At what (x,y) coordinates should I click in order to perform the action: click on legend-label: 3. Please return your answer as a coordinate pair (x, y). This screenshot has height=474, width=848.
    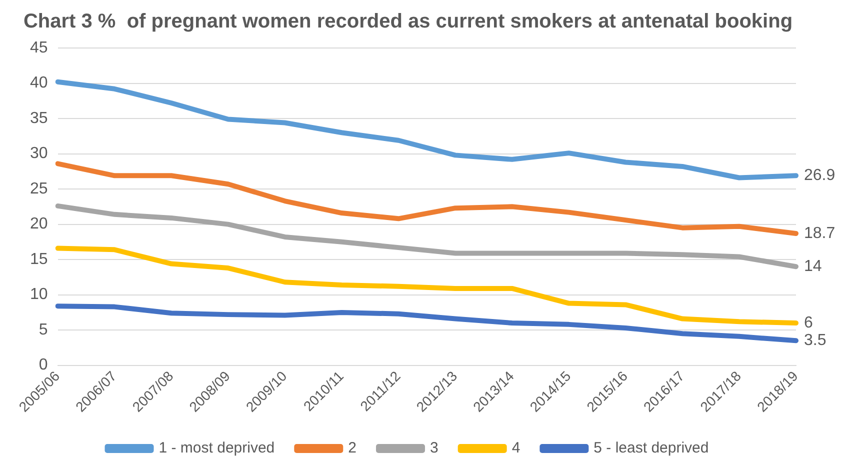
    Looking at the image, I should click on (434, 448).